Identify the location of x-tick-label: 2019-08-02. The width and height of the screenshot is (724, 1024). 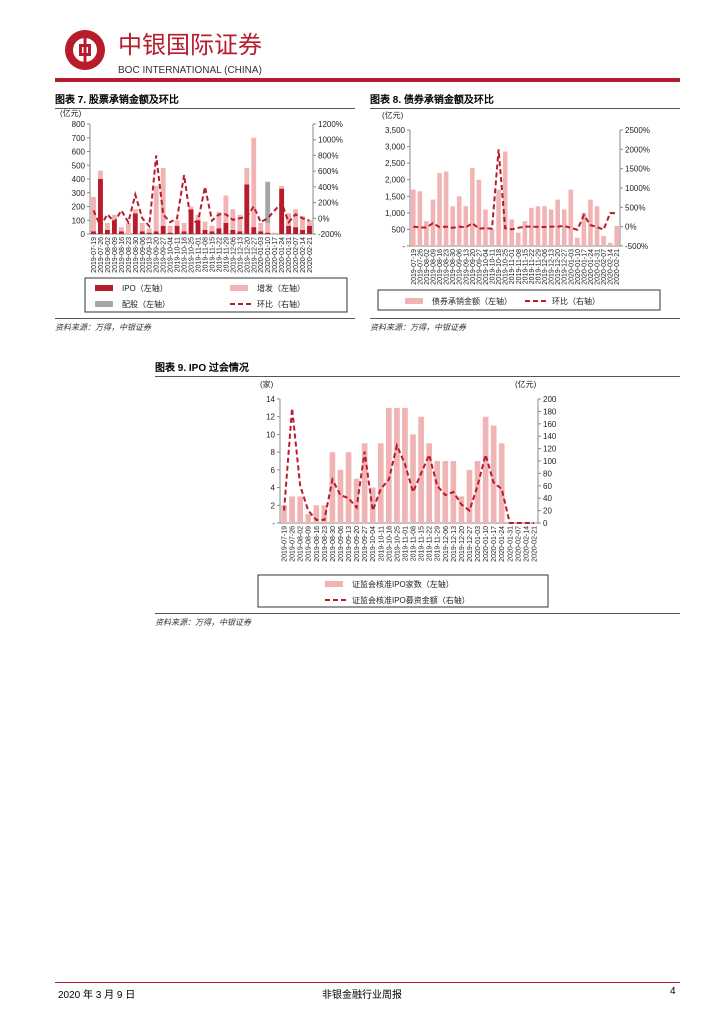
(427, 267).